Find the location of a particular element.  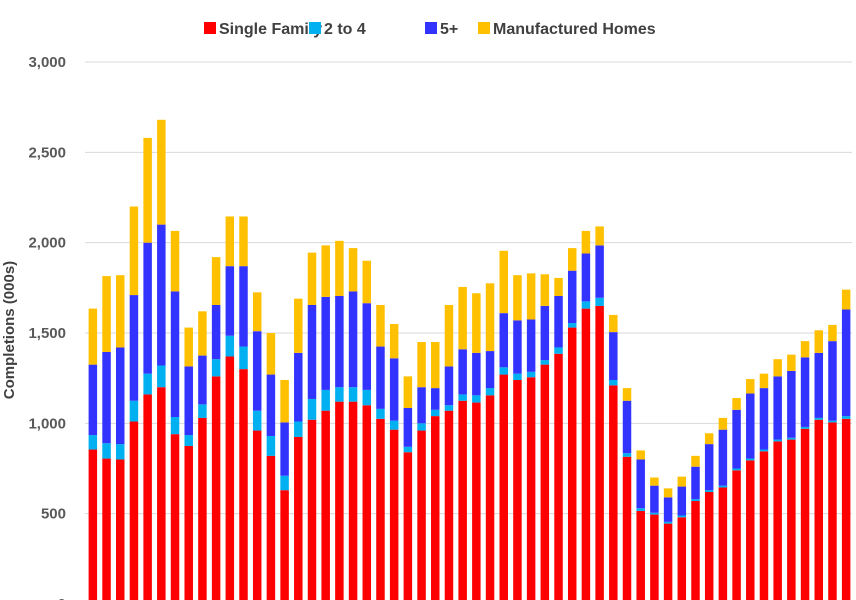

legend: Single Family 2 to 4 5+ Manufactured Homes is located at coordinates (430, 29).